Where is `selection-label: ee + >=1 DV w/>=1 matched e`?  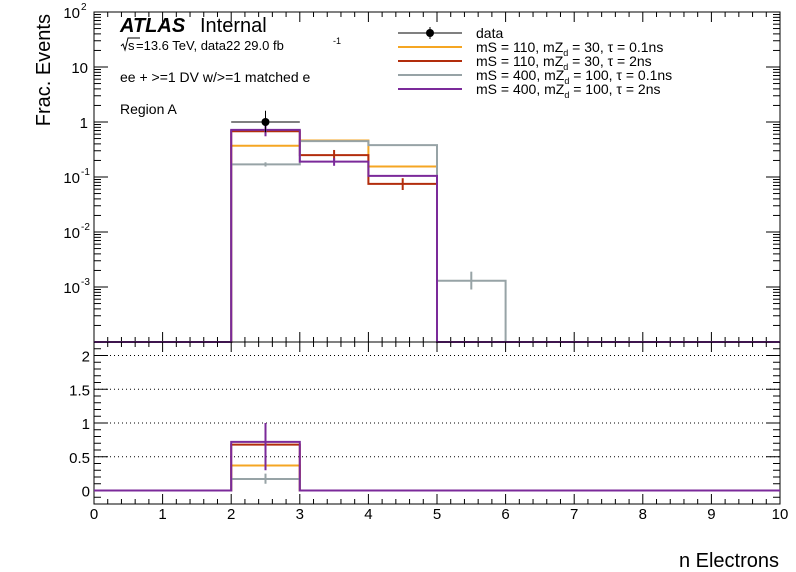
selection-label: ee + >=1 DV w/>=1 matched e is located at coordinates (215, 77).